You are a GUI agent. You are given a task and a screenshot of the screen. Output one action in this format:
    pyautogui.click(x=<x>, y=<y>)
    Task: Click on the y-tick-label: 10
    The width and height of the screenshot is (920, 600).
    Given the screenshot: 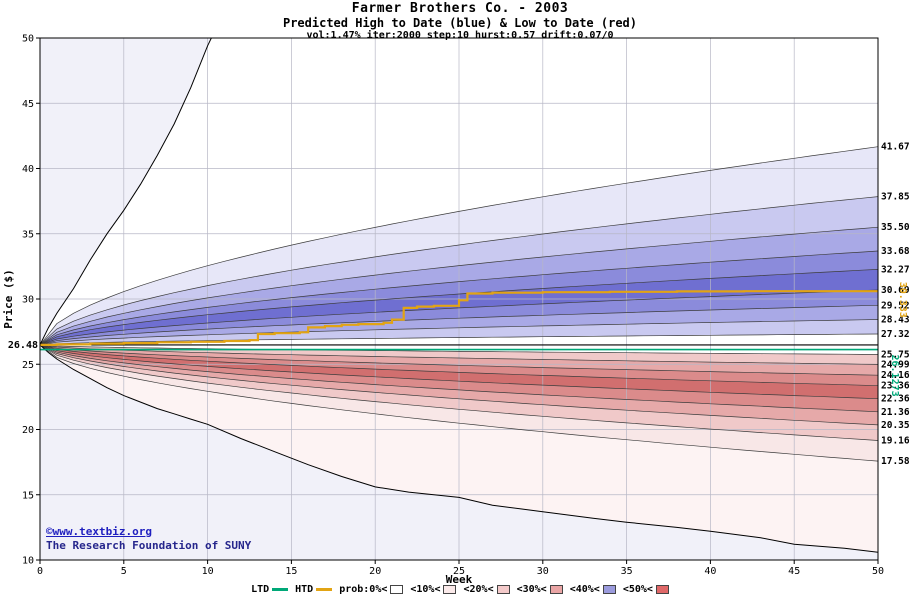 What is the action you would take?
    pyautogui.click(x=28, y=561)
    